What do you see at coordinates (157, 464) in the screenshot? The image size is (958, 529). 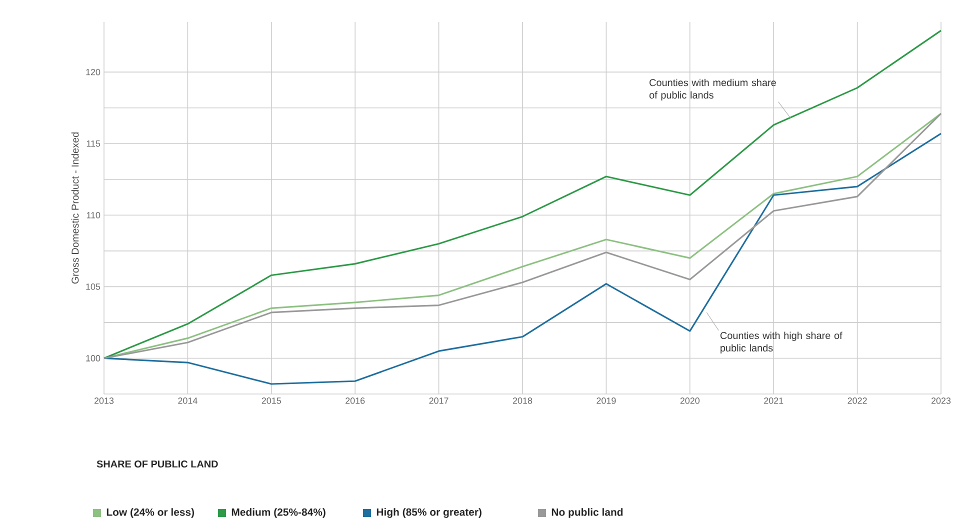 I see `legend-title: SHARE OF PUBLIC LAND` at bounding box center [157, 464].